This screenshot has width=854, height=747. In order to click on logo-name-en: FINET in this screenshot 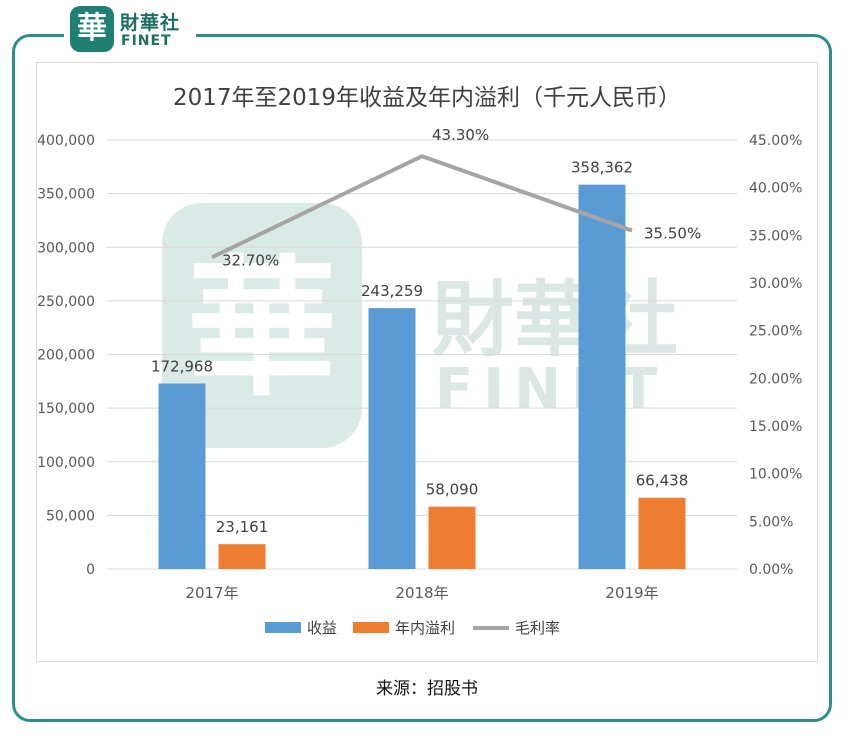, I will do `click(146, 41)`.